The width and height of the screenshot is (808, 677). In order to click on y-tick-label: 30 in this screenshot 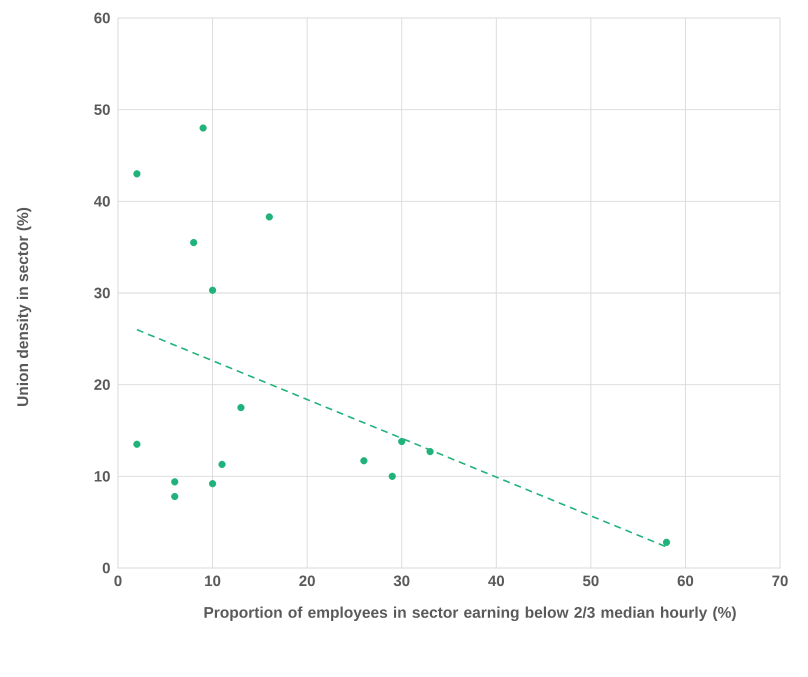, I will do `click(102, 293)`.